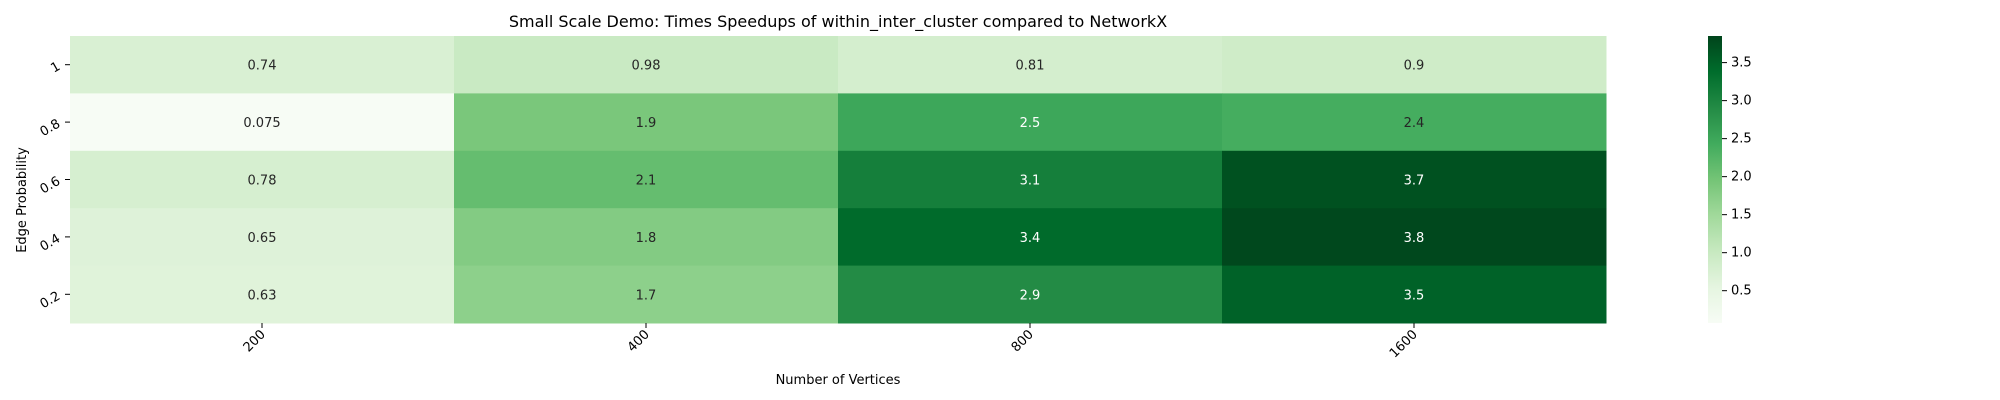 The height and width of the screenshot is (400, 2000). Describe the element at coordinates (50, 300) in the screenshot. I see `y-tick-label: 0.2` at that location.